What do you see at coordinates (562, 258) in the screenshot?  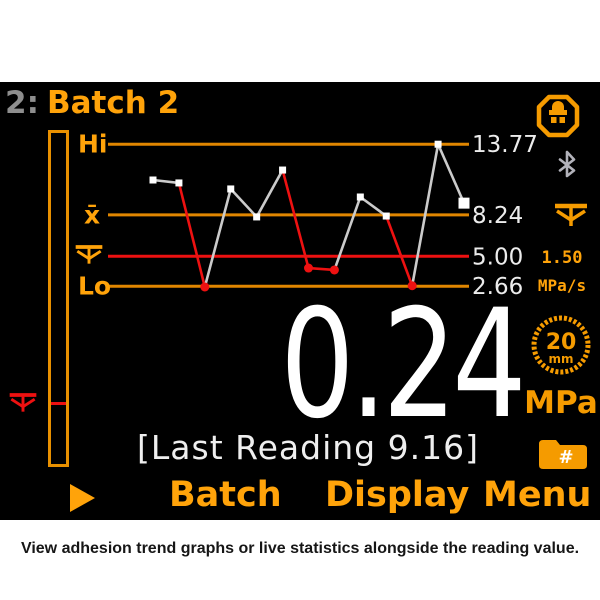 I see `pull-rate-value: 1.50` at bounding box center [562, 258].